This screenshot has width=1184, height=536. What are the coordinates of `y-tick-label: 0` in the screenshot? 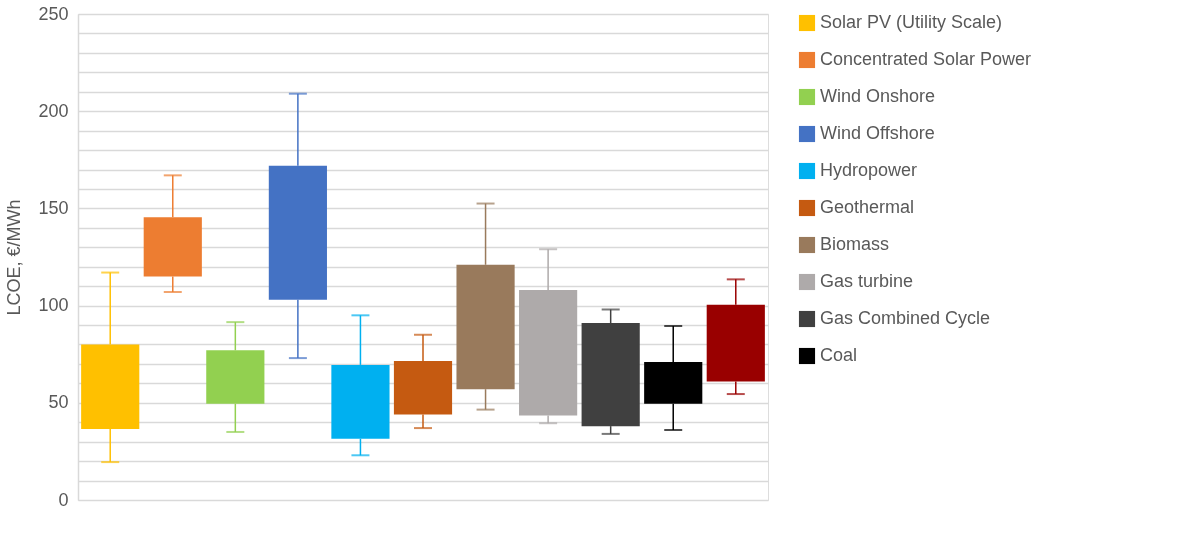 It's located at (63, 499).